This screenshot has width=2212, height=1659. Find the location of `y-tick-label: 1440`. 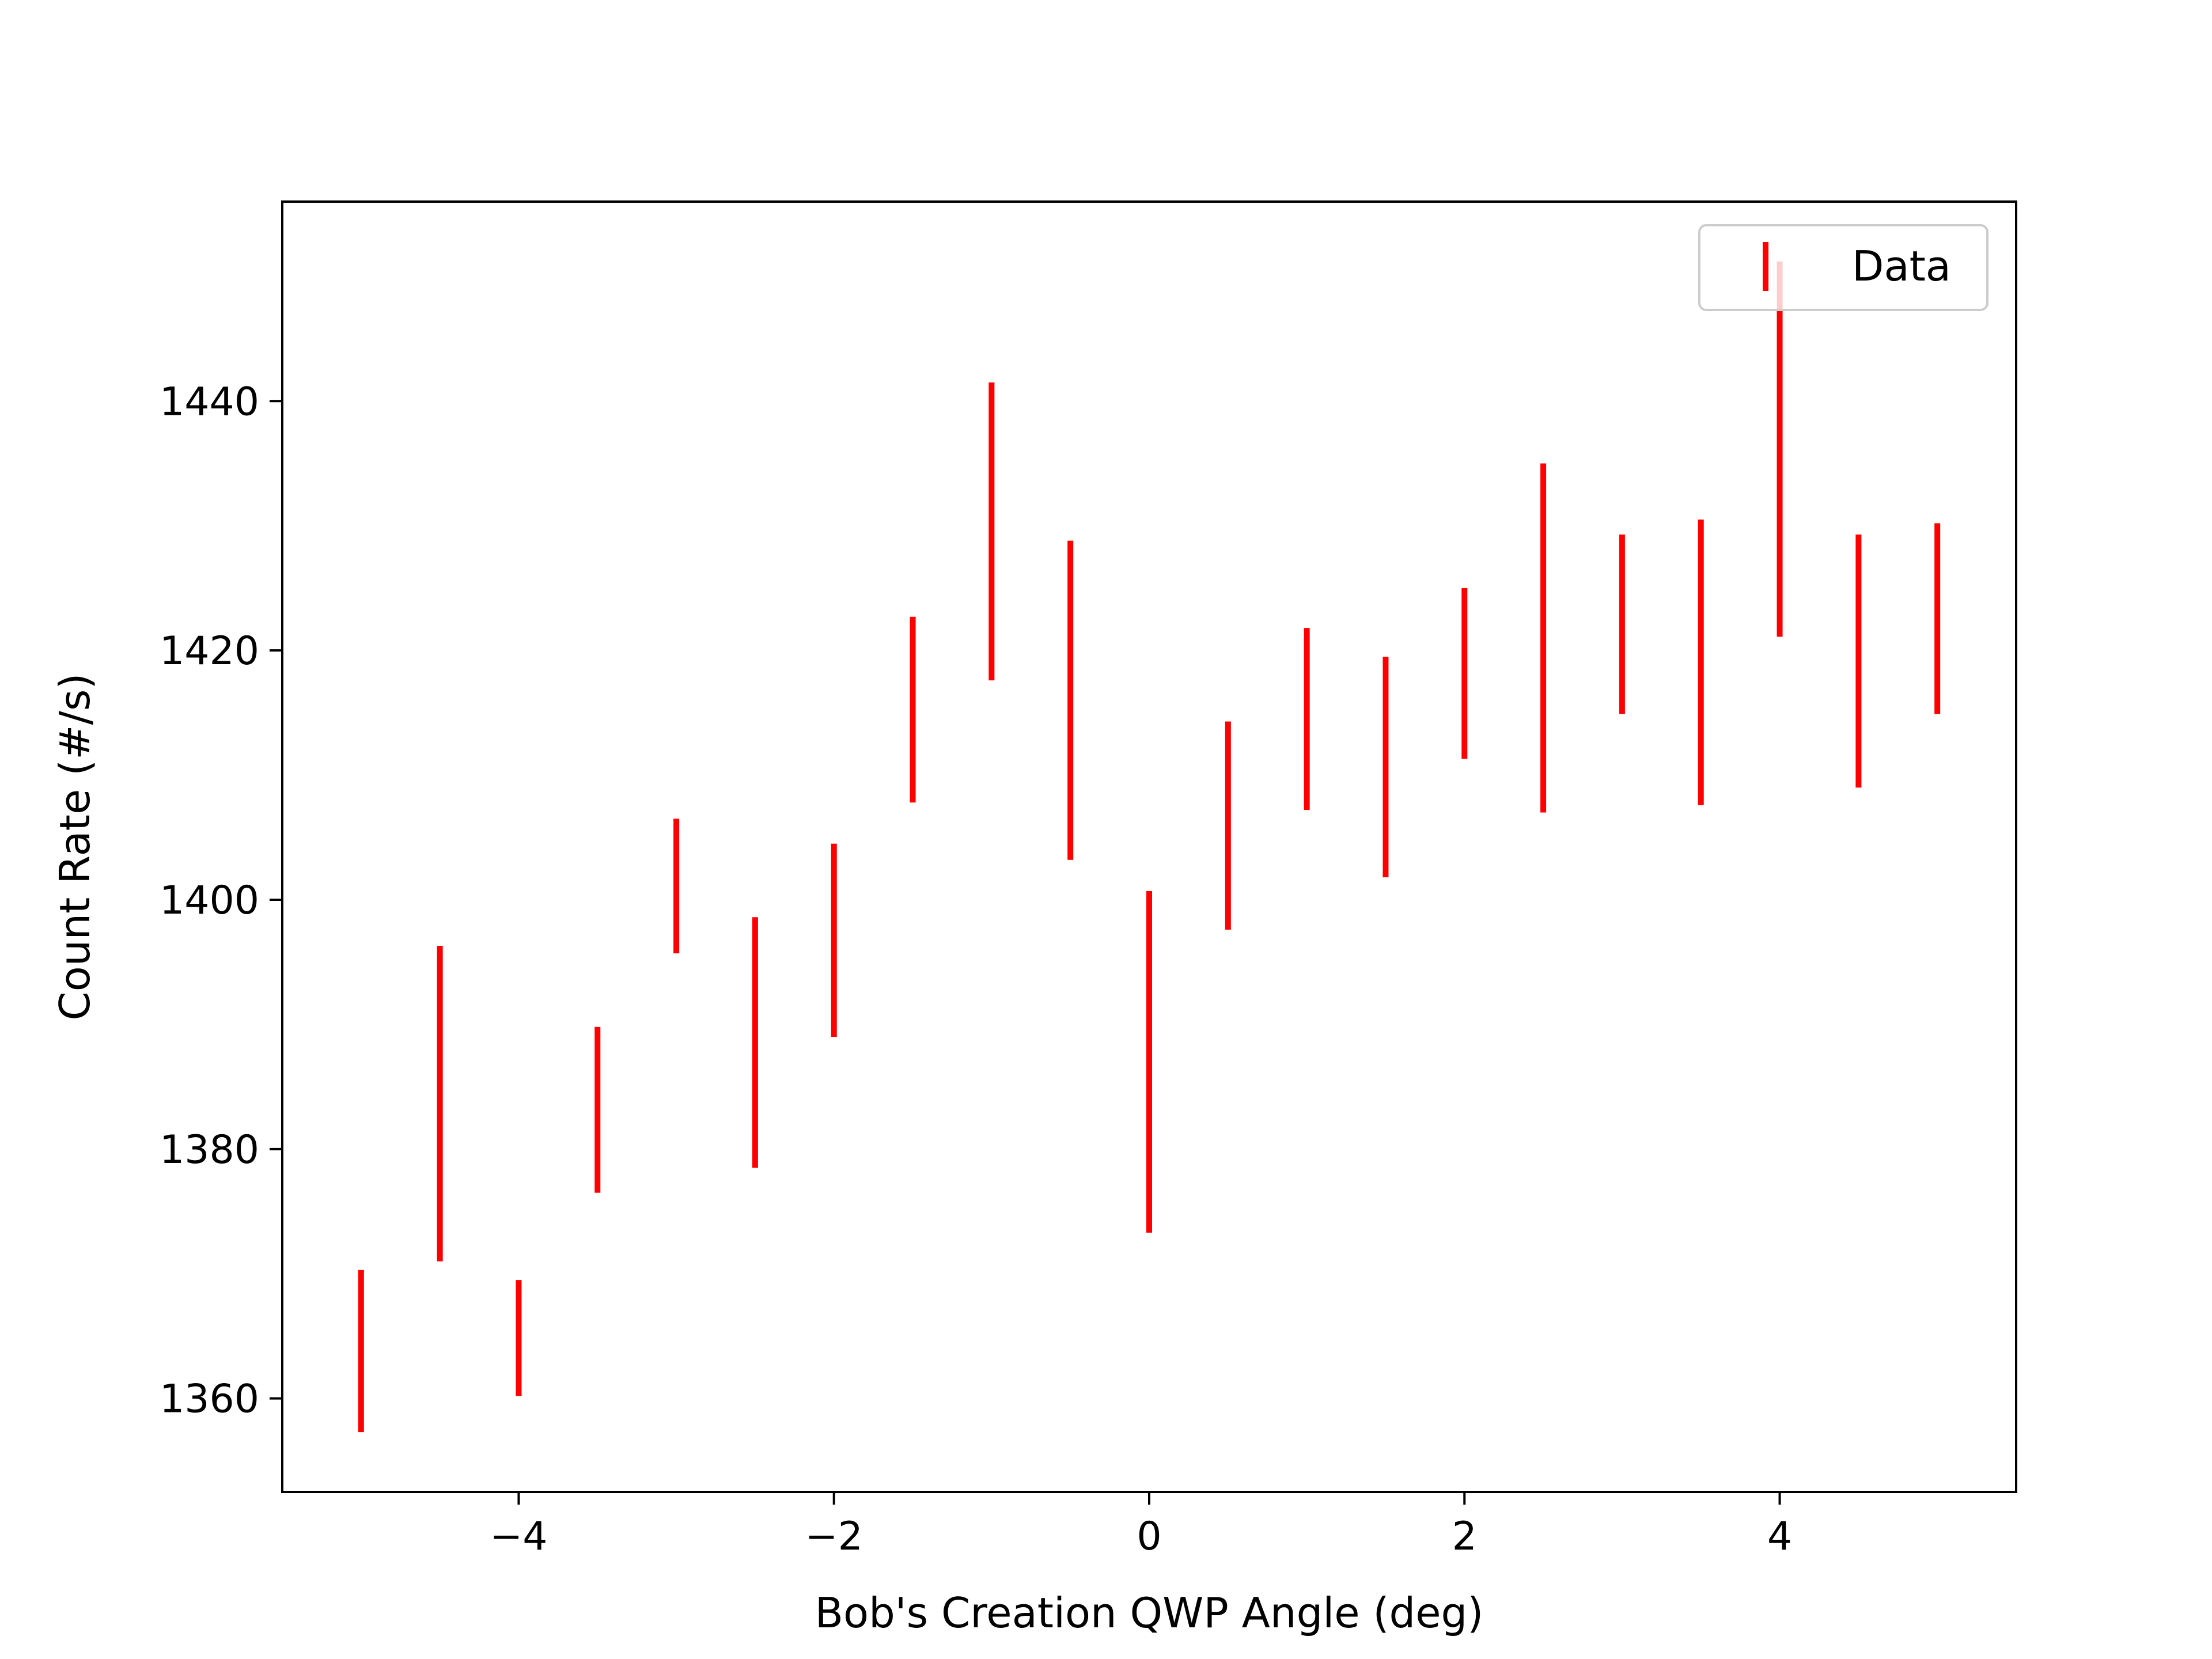

y-tick-label: 1440 is located at coordinates (209, 402).